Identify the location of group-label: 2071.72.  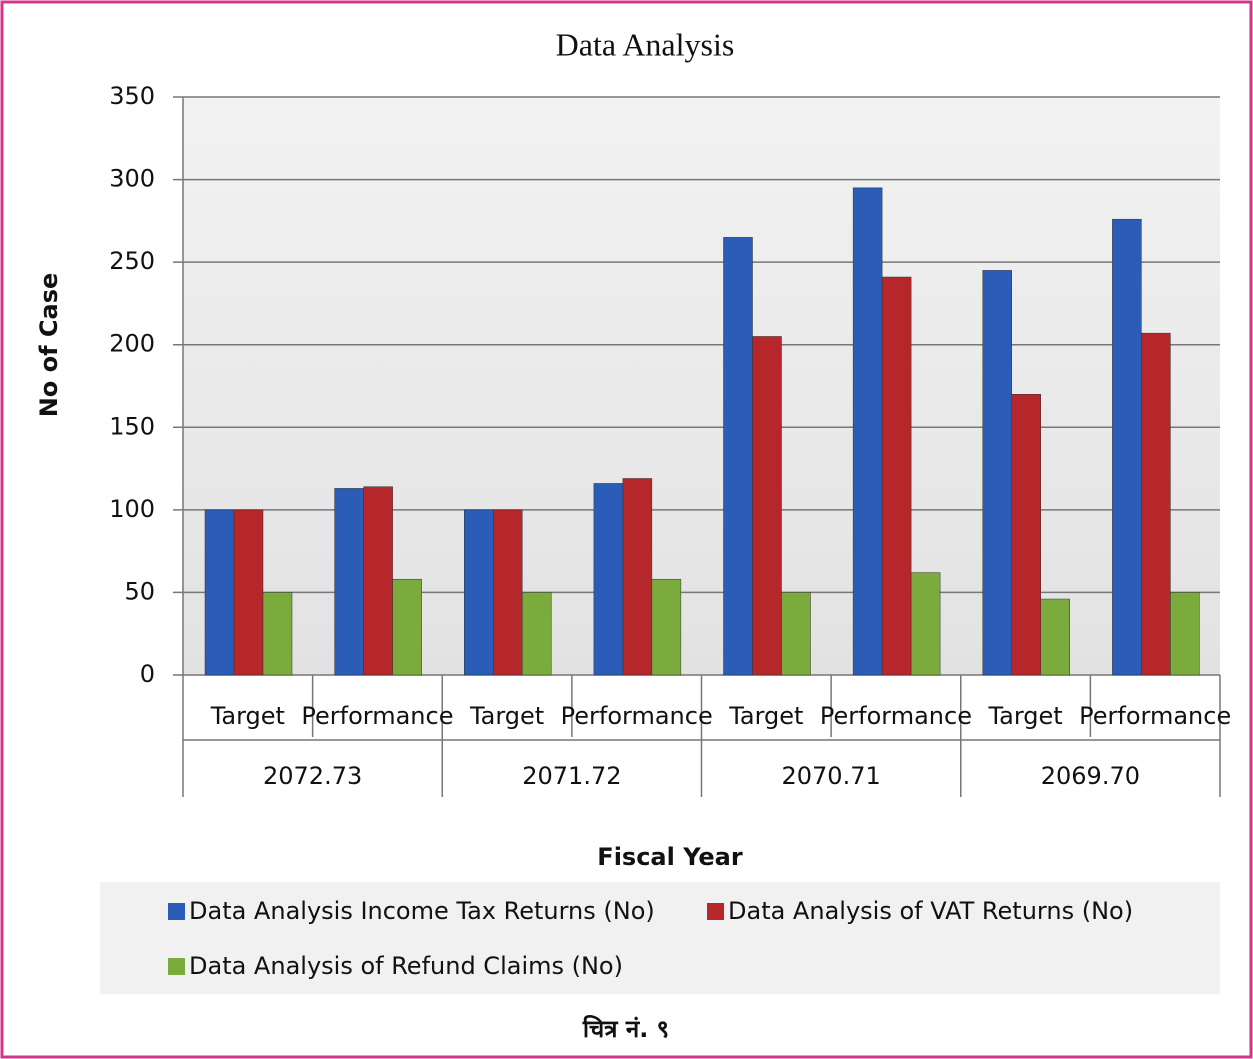
(571, 776).